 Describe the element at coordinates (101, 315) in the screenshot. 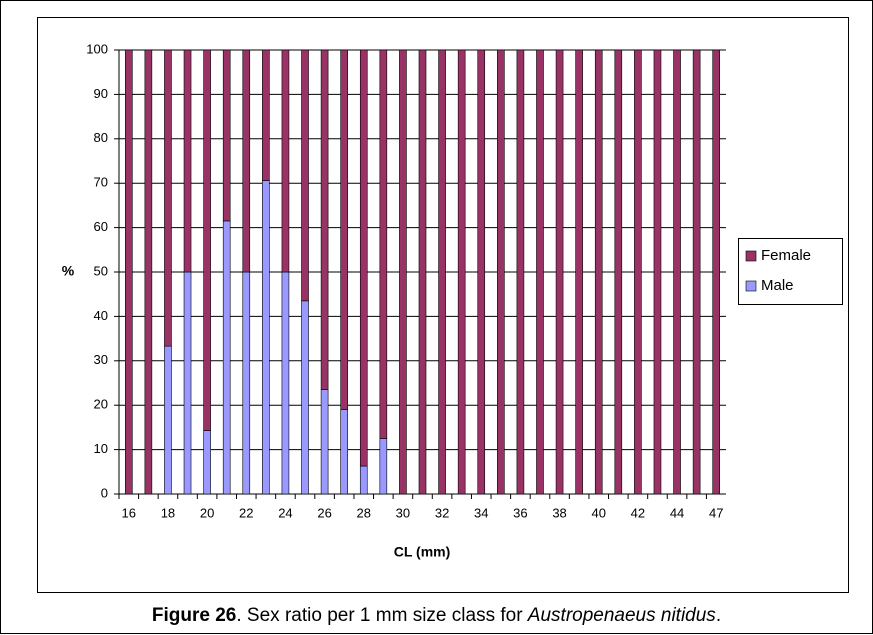

I see `y-tick-label: 40` at that location.